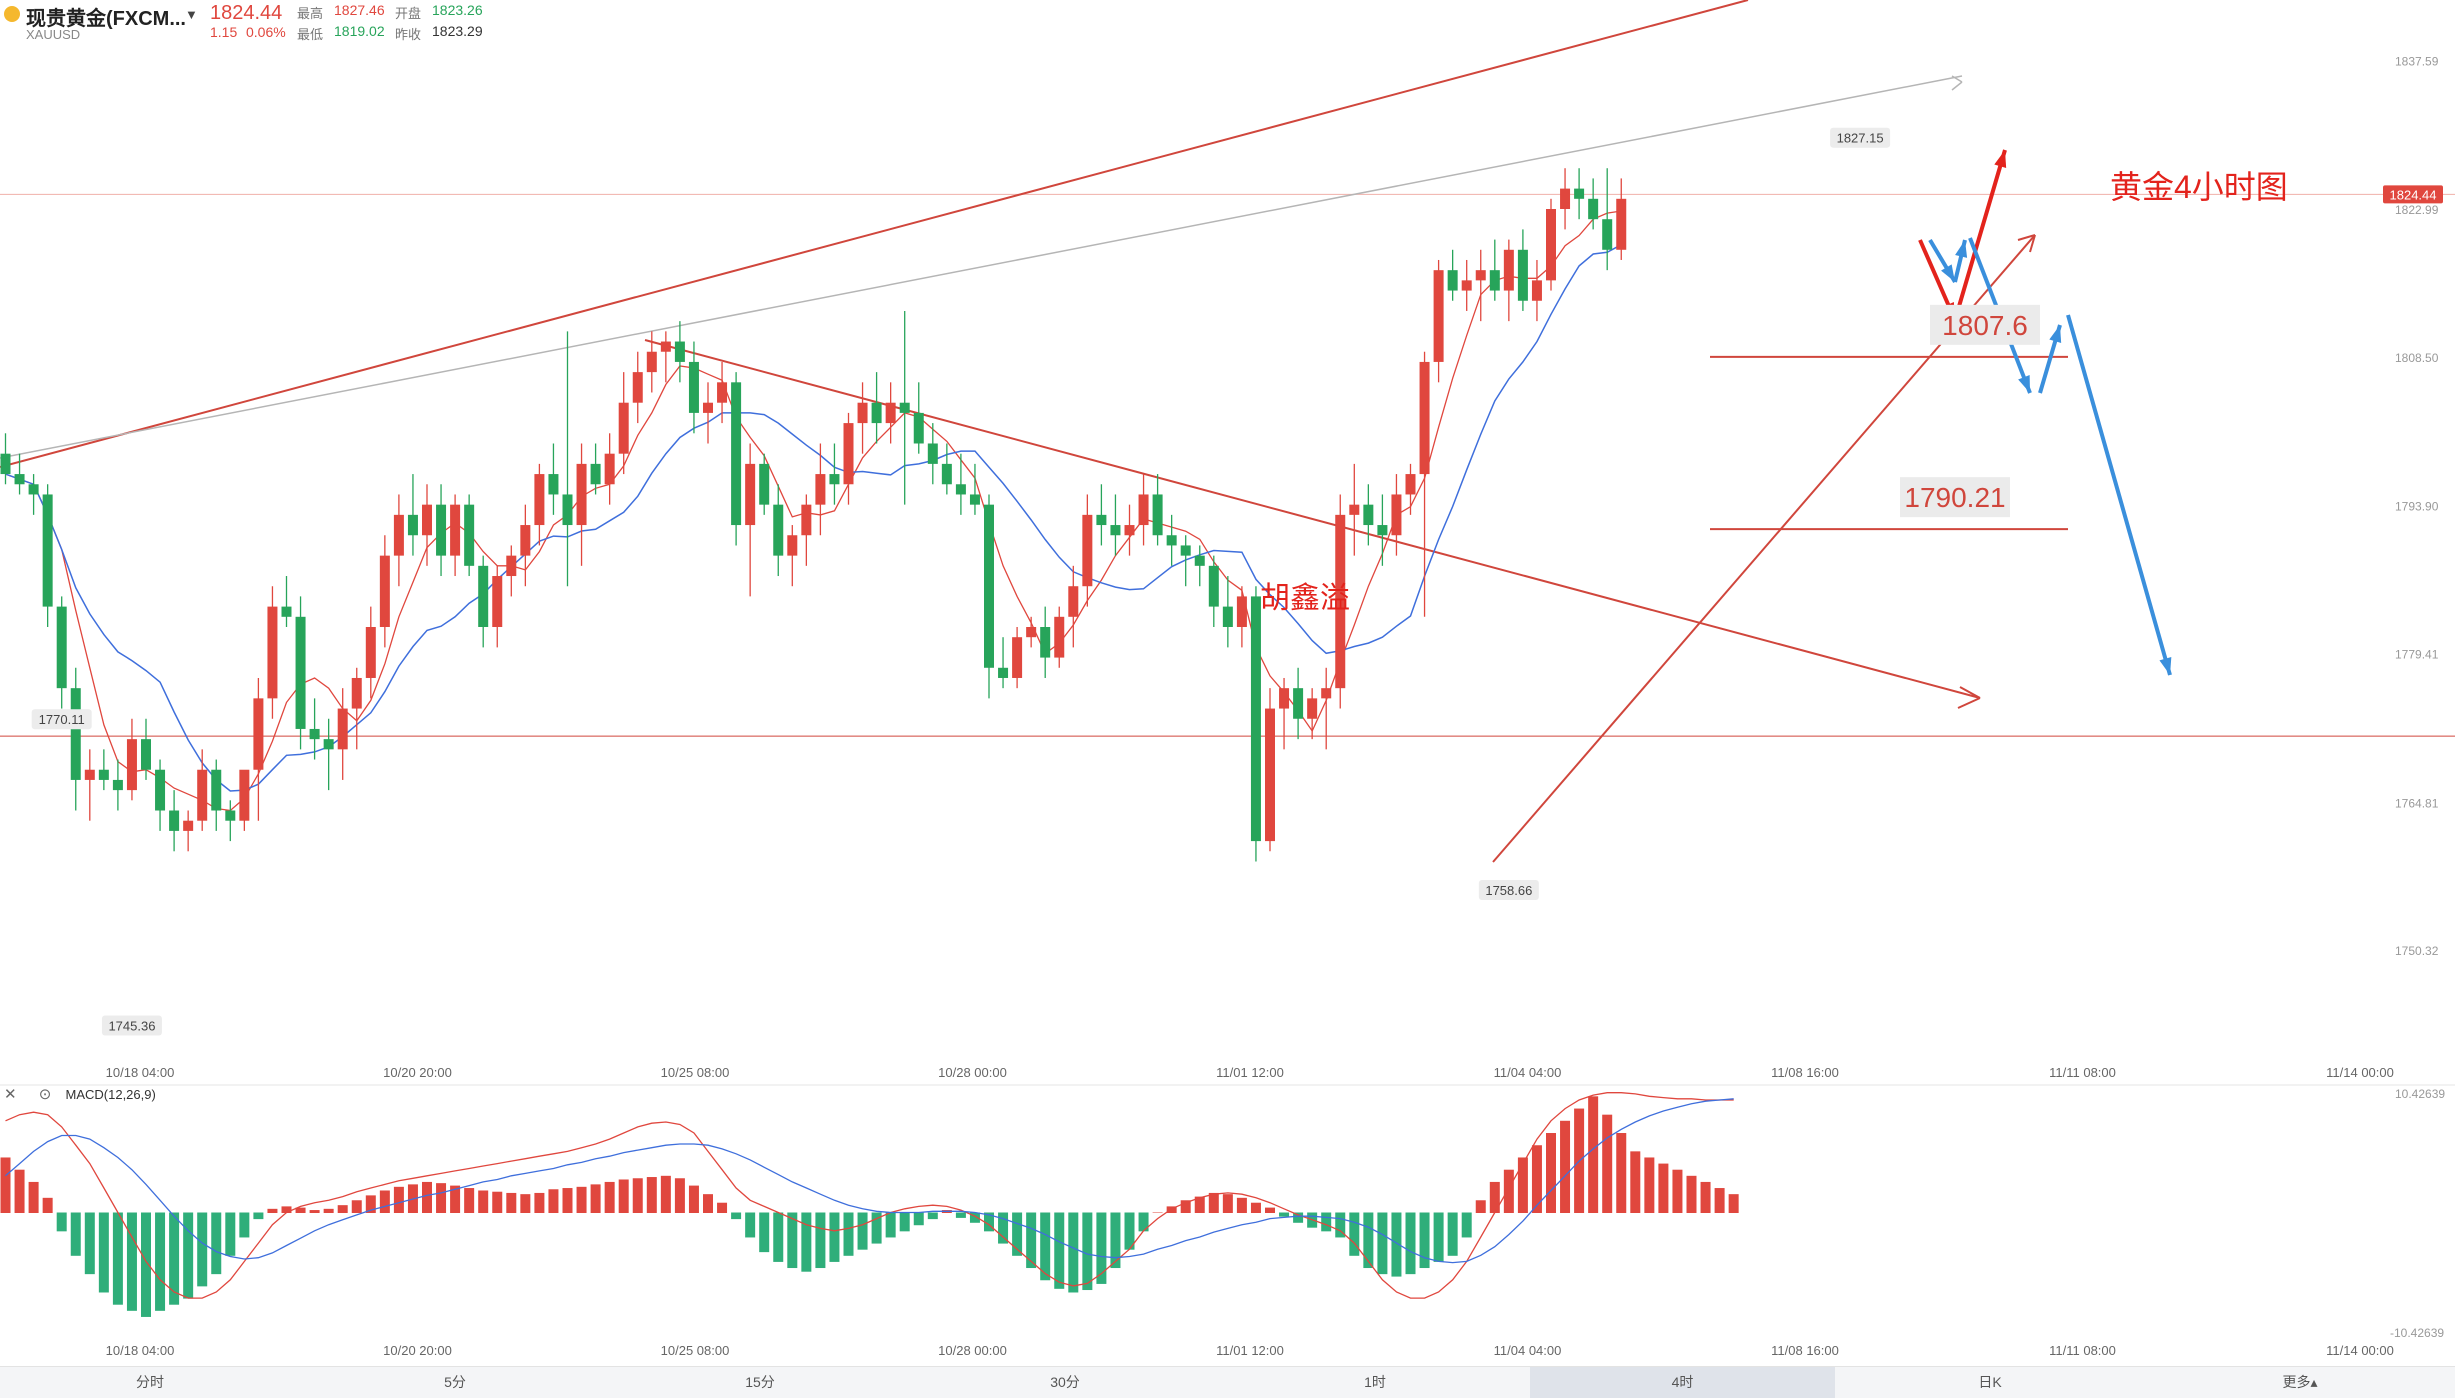 The image size is (2455, 1398). What do you see at coordinates (869, 1195) in the screenshot?
I see `macd-dif-line` at bounding box center [869, 1195].